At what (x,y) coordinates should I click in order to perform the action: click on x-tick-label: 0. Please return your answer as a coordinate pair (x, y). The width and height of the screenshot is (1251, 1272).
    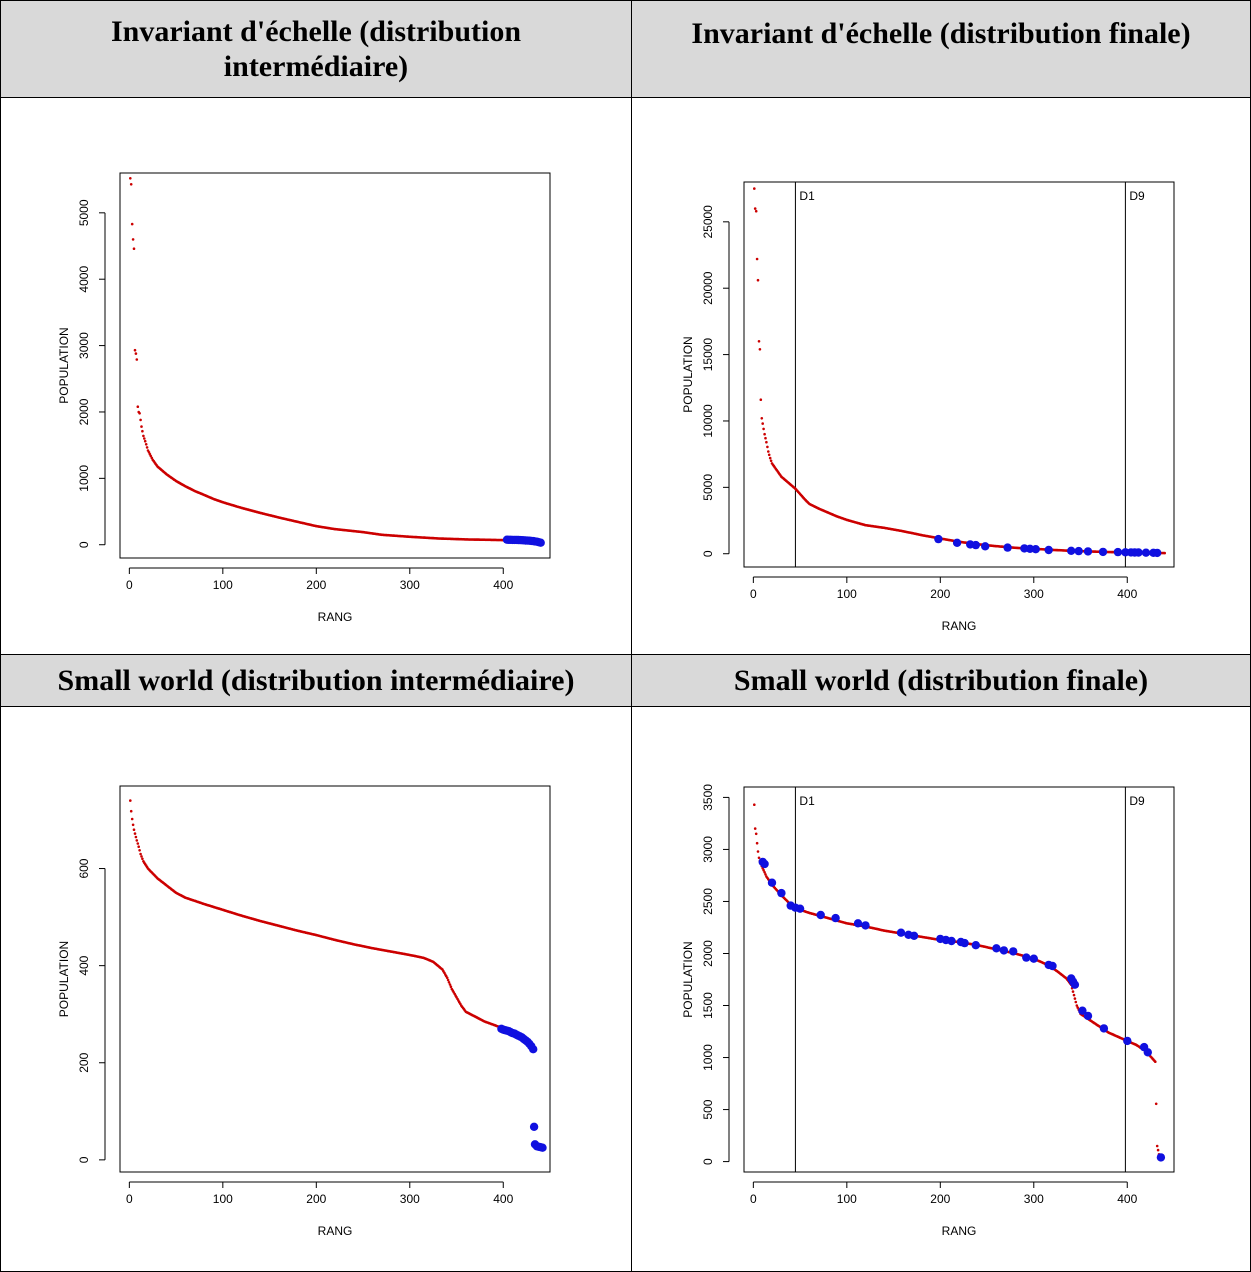
    Looking at the image, I should click on (753, 1199).